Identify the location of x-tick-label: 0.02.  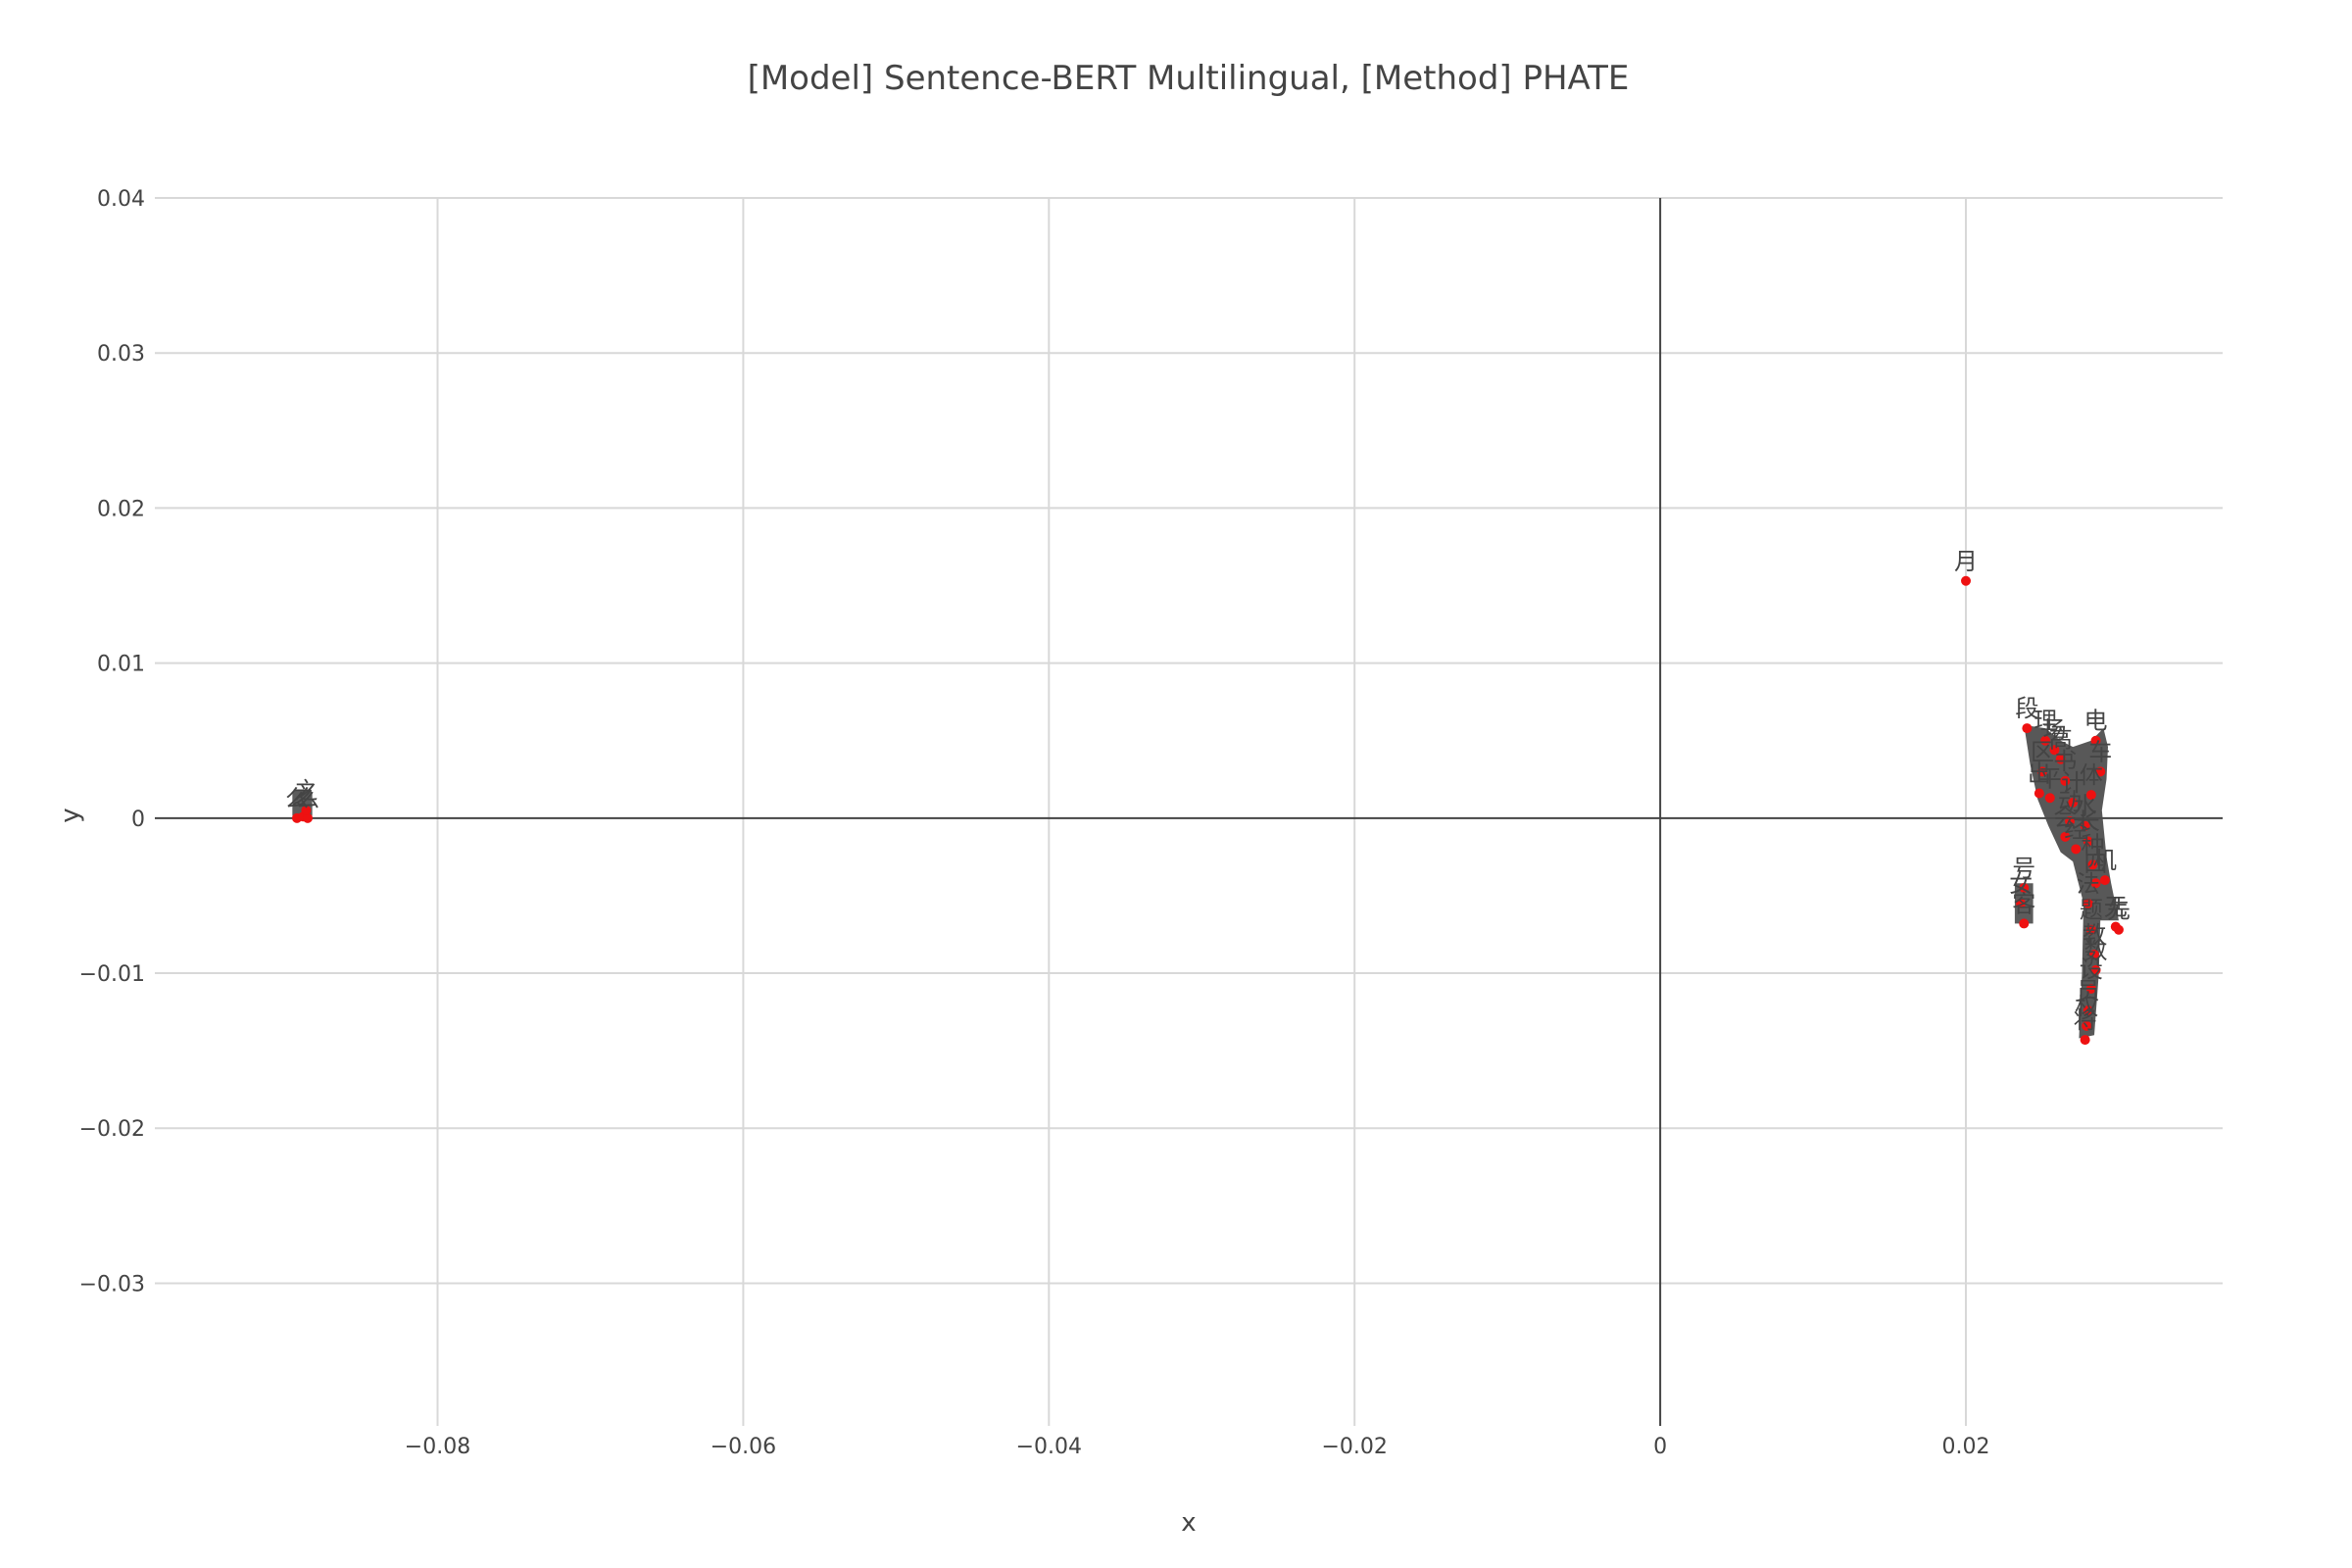
(1966, 1447).